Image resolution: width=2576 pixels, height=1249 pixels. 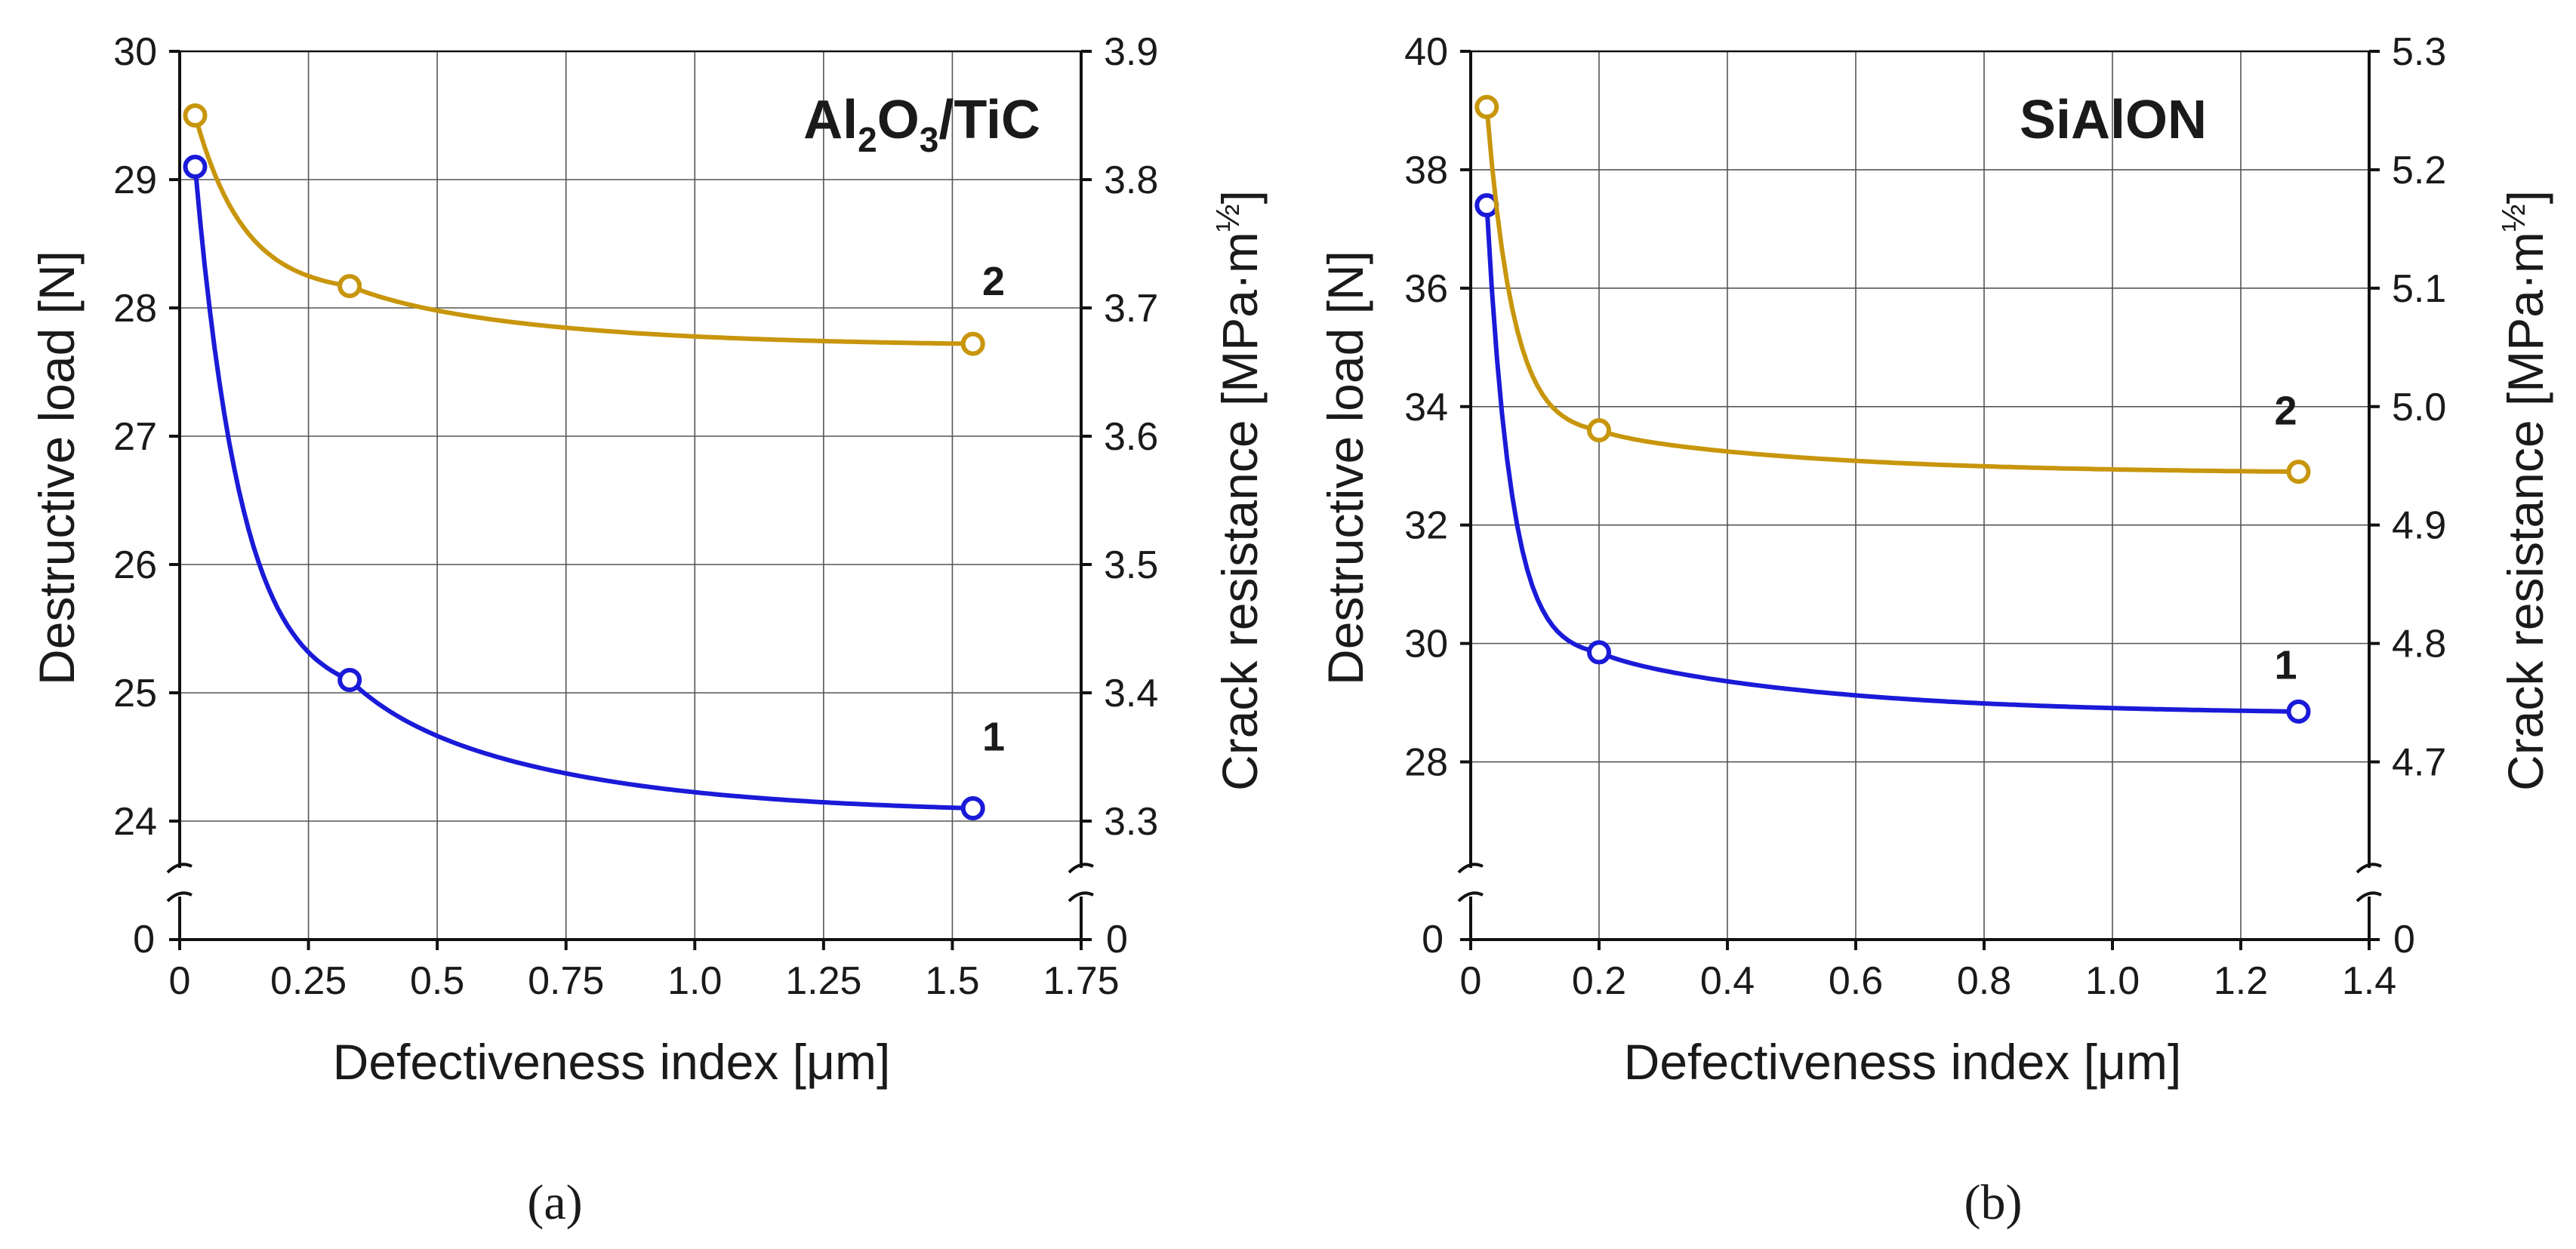 What do you see at coordinates (2241, 981) in the screenshot?
I see `x-tick-label: 1.2` at bounding box center [2241, 981].